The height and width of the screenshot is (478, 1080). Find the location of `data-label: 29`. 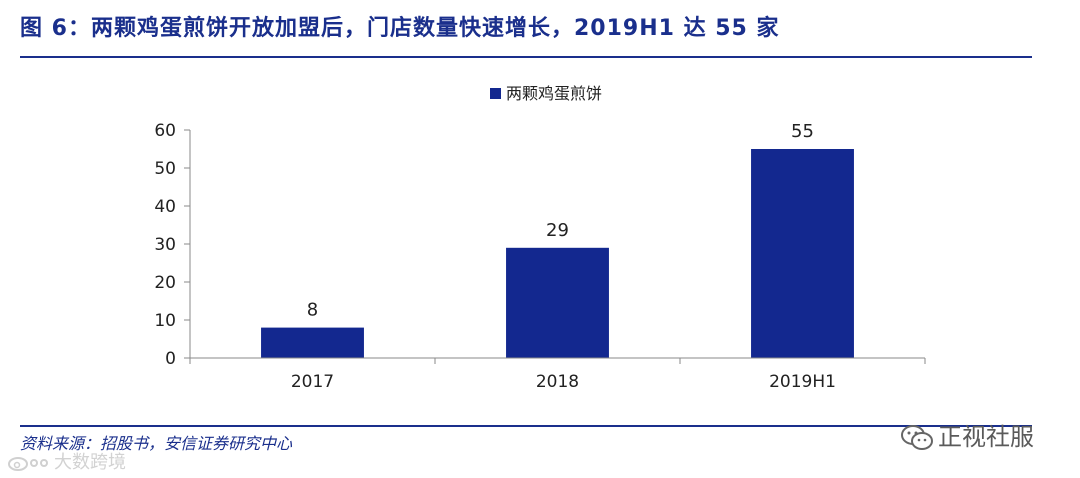

data-label: 29 is located at coordinates (557, 230).